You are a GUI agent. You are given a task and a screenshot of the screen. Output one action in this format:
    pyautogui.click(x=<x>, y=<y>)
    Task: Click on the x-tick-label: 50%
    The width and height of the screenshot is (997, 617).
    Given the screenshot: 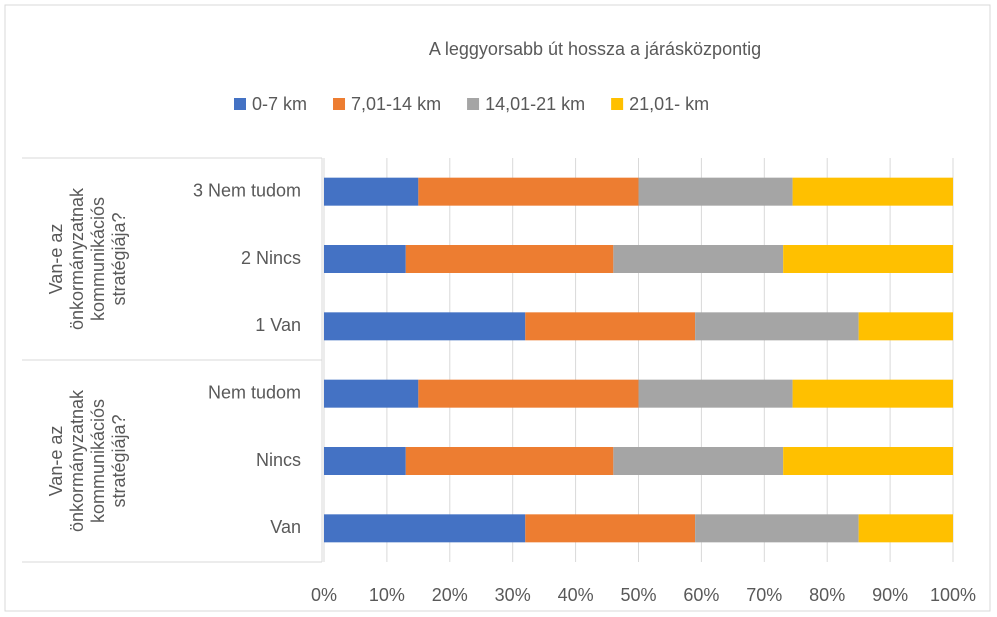 What is the action you would take?
    pyautogui.click(x=638, y=595)
    